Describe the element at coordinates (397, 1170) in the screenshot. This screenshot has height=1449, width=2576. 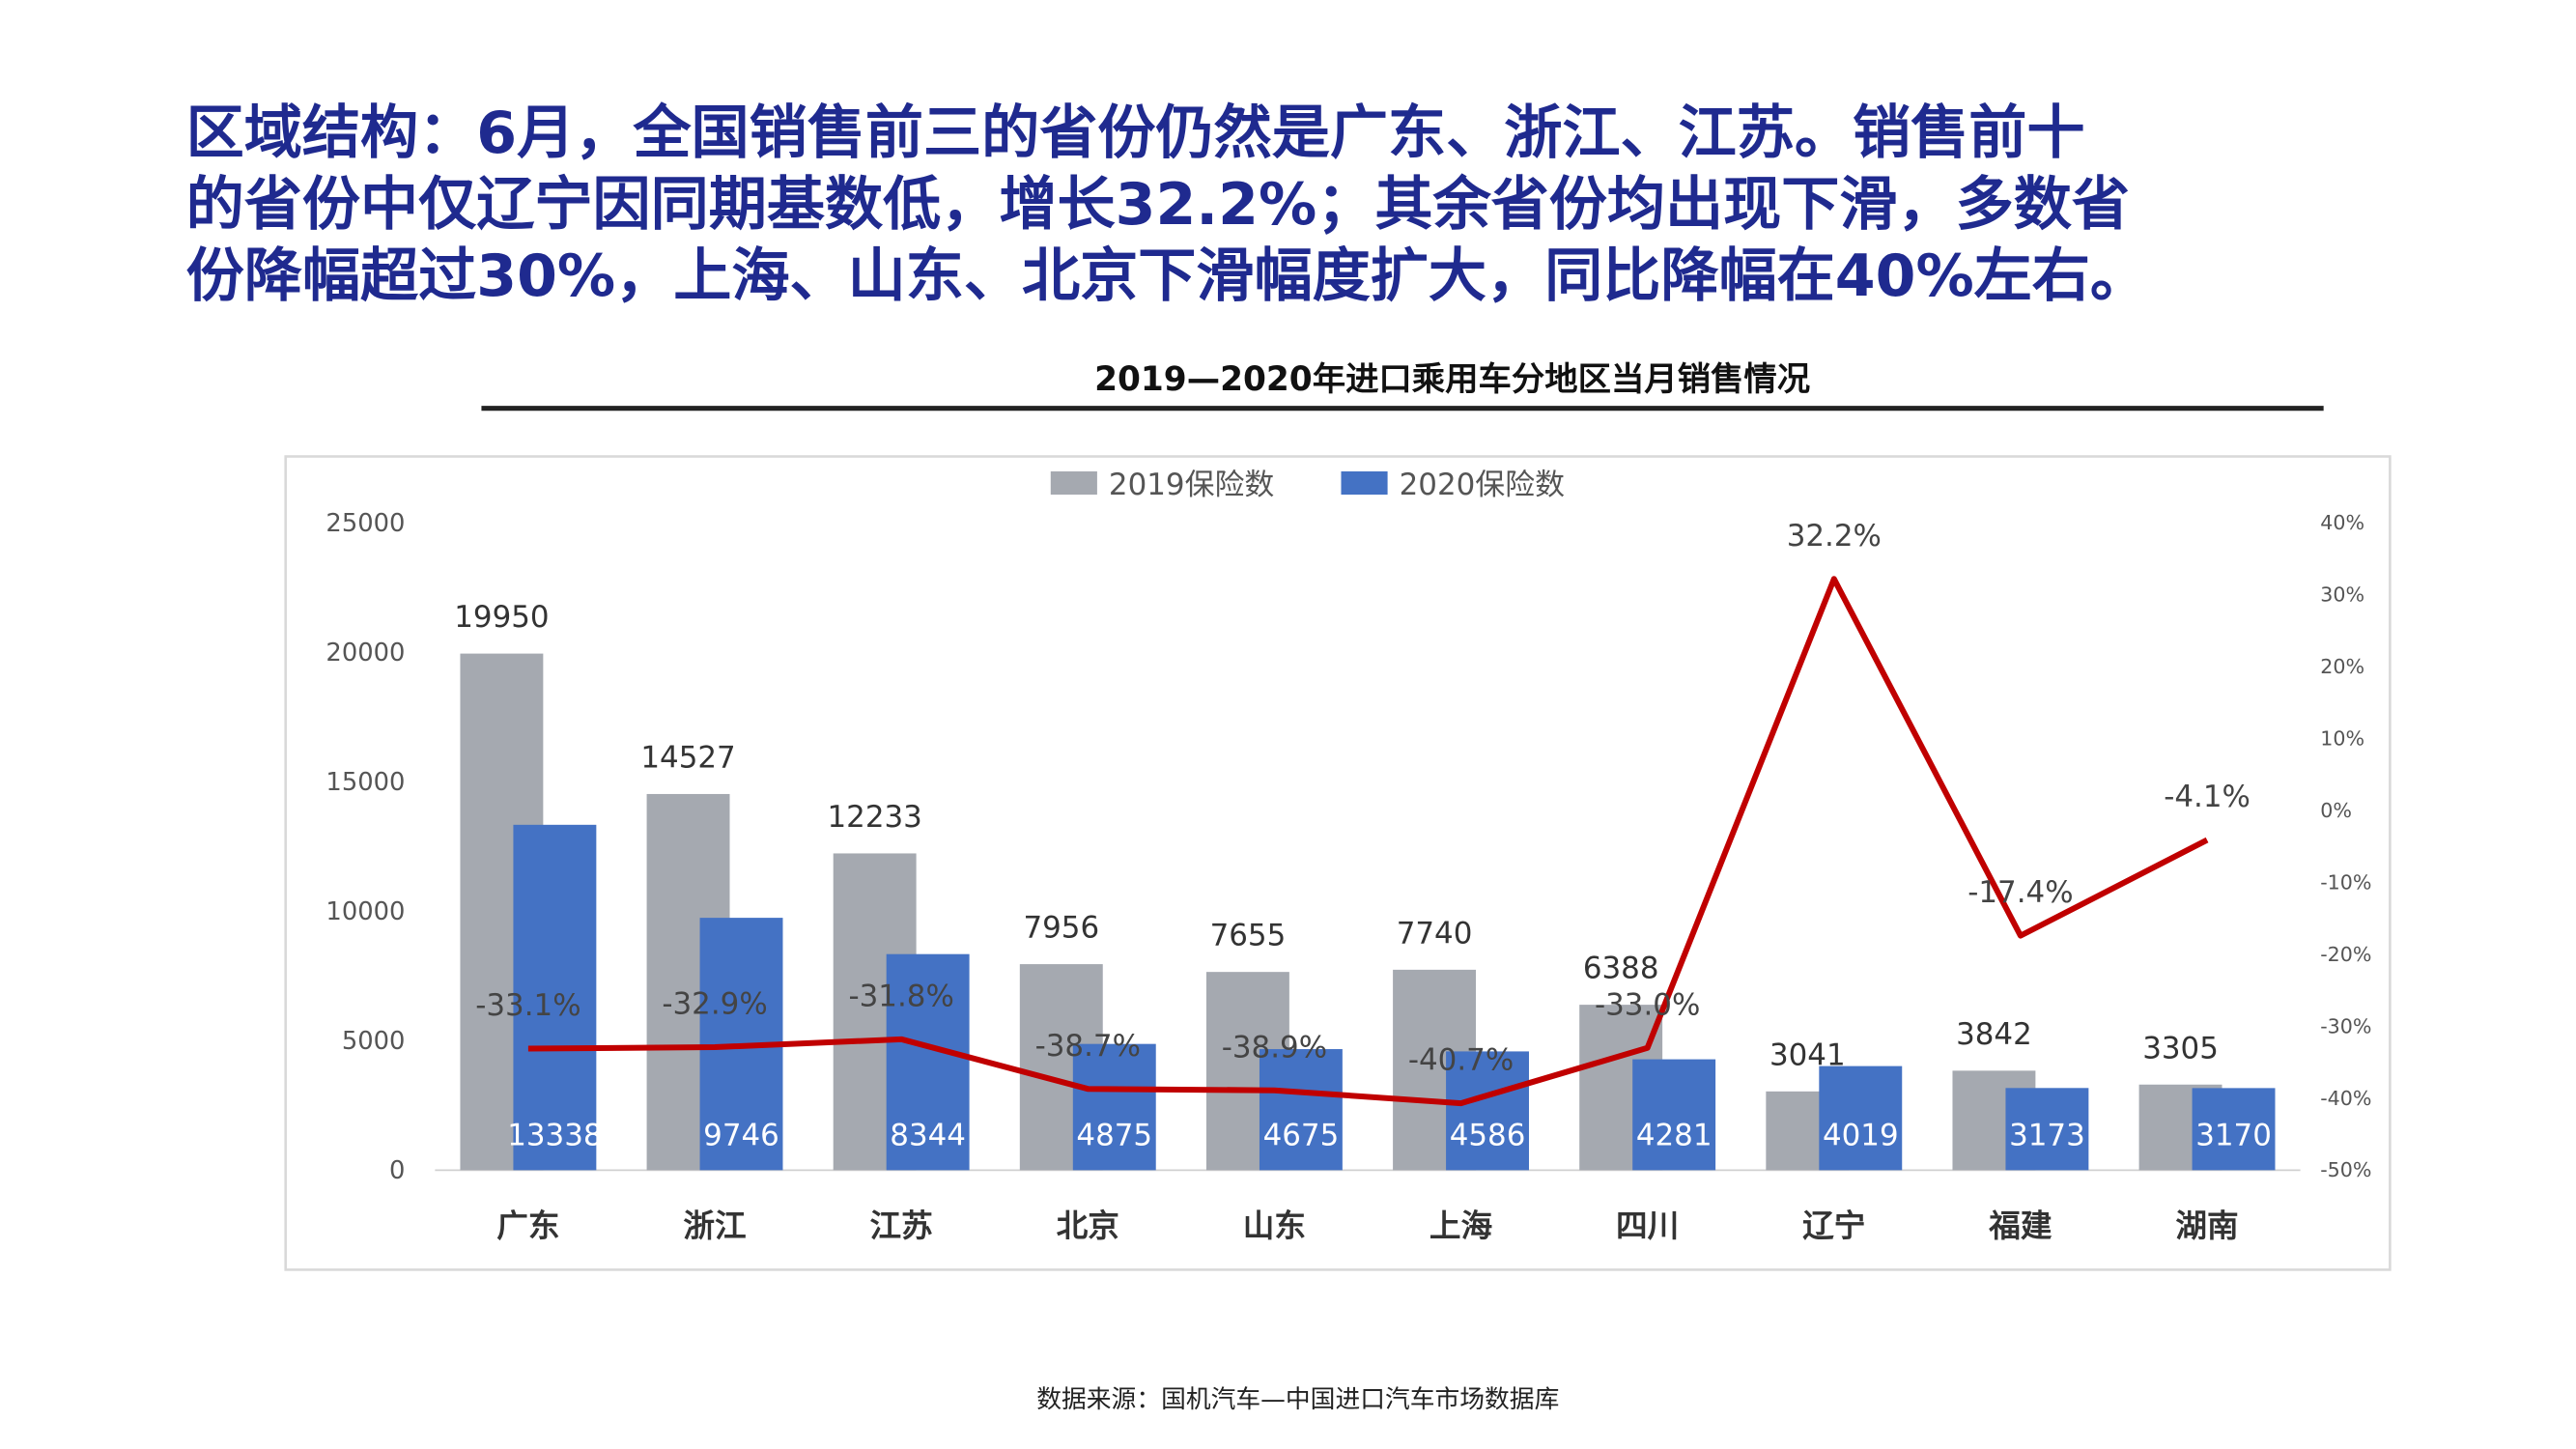
I see `y-tick-label: 0` at that location.